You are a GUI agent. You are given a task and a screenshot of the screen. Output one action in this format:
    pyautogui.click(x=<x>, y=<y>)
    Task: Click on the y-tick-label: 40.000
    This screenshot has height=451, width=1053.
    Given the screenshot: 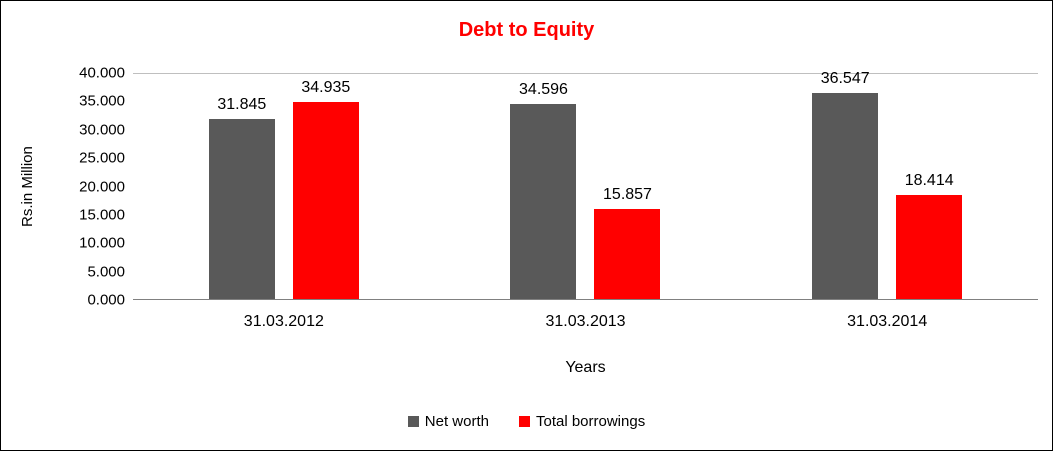 What is the action you would take?
    pyautogui.click(x=102, y=73)
    